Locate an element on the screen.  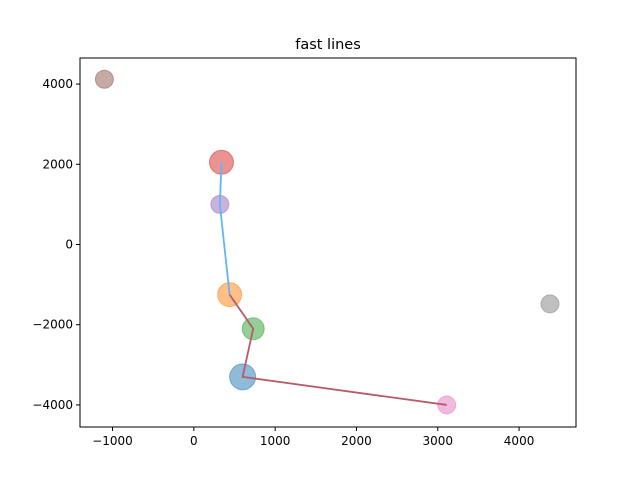
y-tick-label: −4000 is located at coordinates (52, 405).